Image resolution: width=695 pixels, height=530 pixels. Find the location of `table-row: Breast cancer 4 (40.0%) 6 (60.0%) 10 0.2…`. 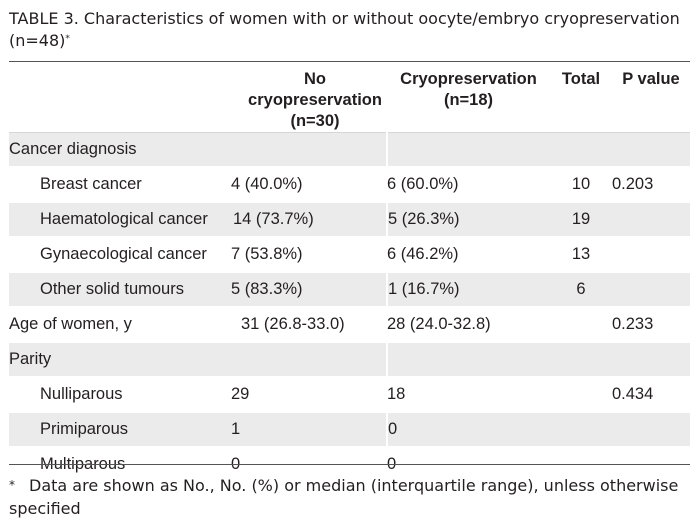

table-row: Breast cancer 4 (40.0%) 6 (60.0%) 10 0.2… is located at coordinates (349, 185).